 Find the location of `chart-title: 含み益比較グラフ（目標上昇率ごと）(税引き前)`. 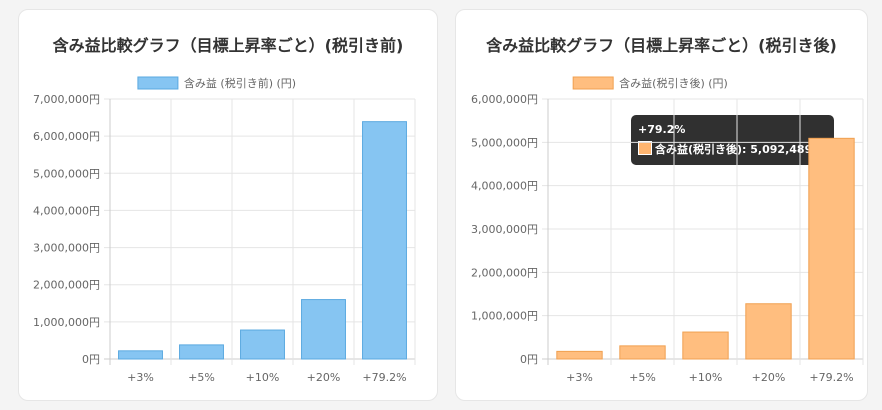

chart-title: 含み益比較グラフ（目標上昇率ごと）(税引き前) is located at coordinates (228, 45).